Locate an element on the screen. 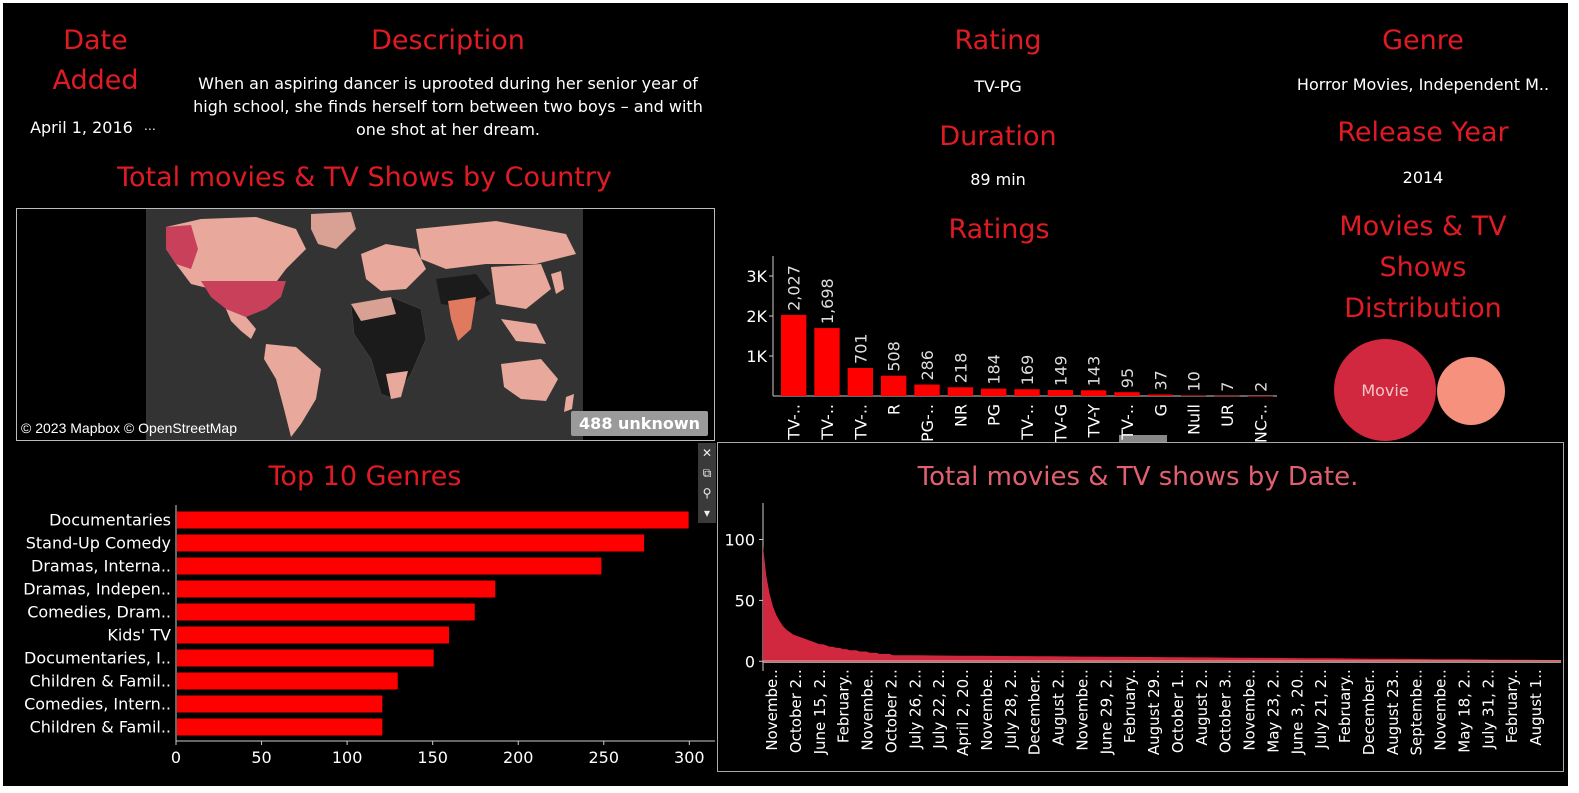 This screenshot has width=1579, height=793. genre-category-label: Kids' TV is located at coordinates (139, 635).